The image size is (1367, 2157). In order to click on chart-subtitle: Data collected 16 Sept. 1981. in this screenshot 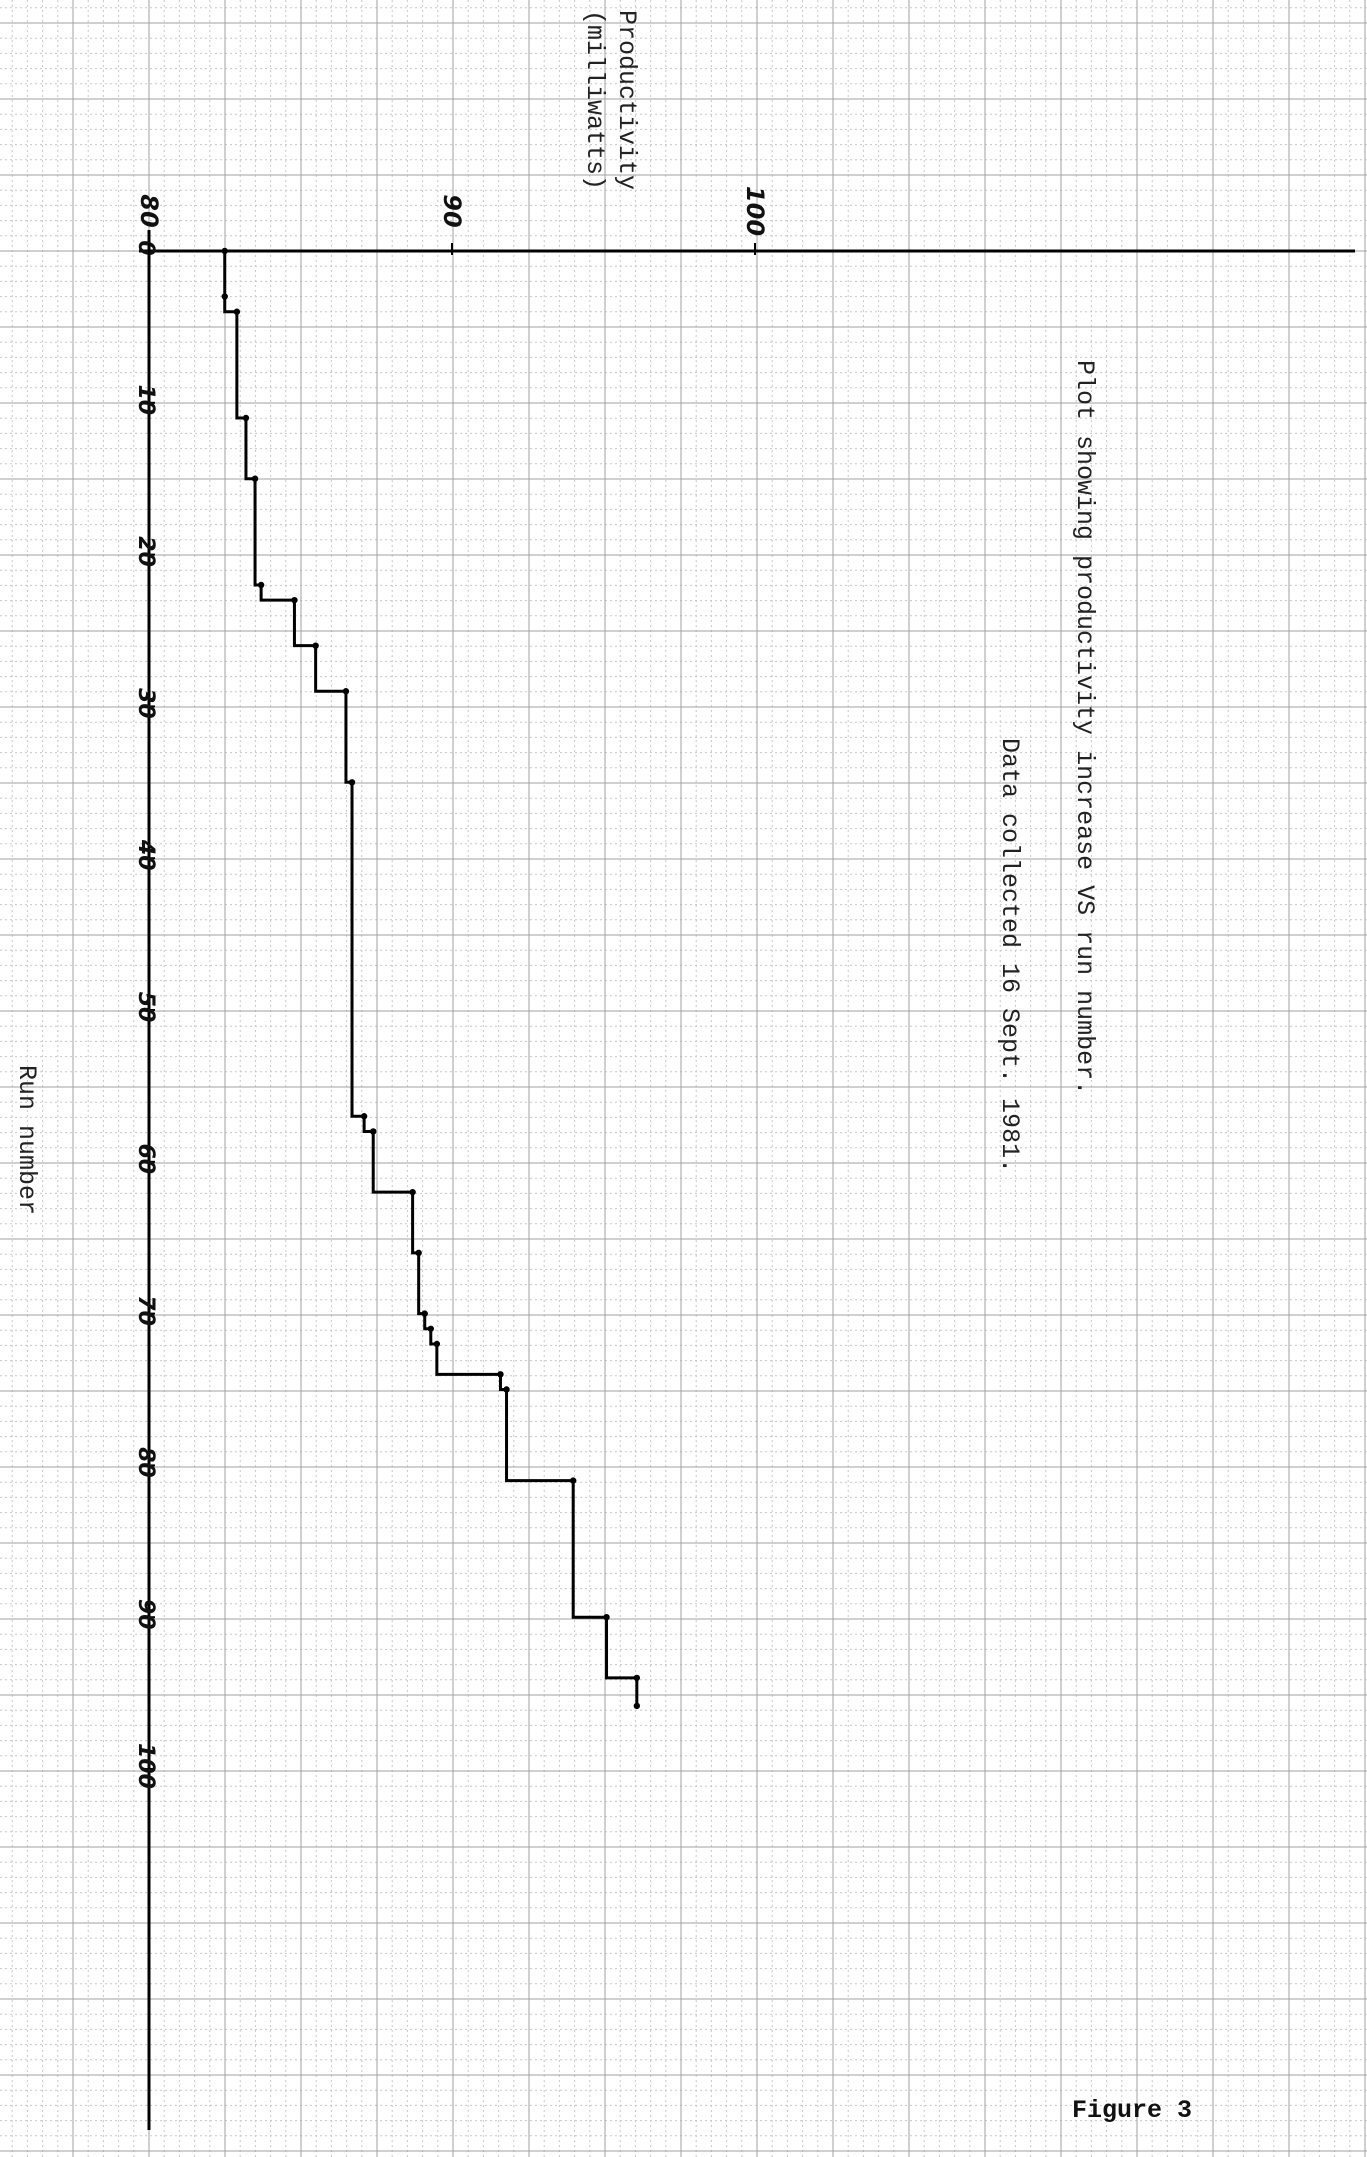, I will do `click(1009, 955)`.